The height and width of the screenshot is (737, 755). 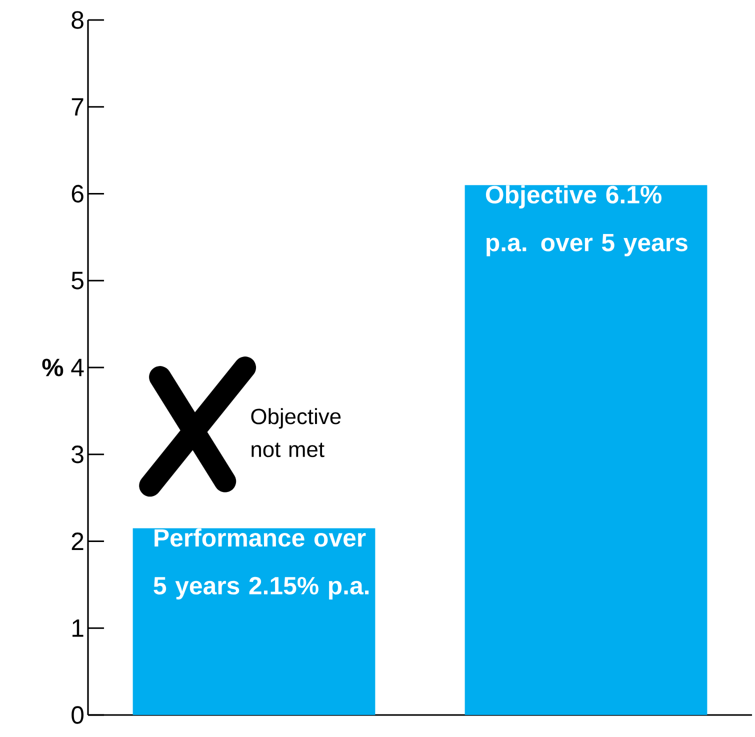 What do you see at coordinates (78, 628) in the screenshot?
I see `y-tick-label: 1` at bounding box center [78, 628].